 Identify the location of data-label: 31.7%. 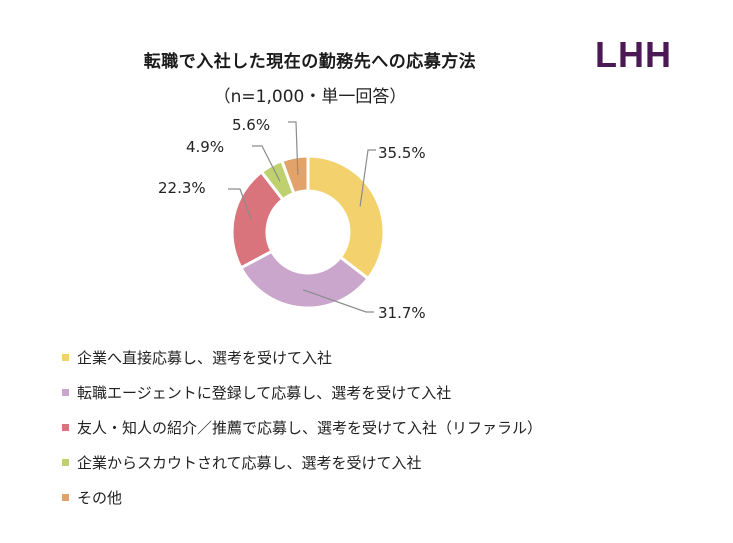
(402, 313).